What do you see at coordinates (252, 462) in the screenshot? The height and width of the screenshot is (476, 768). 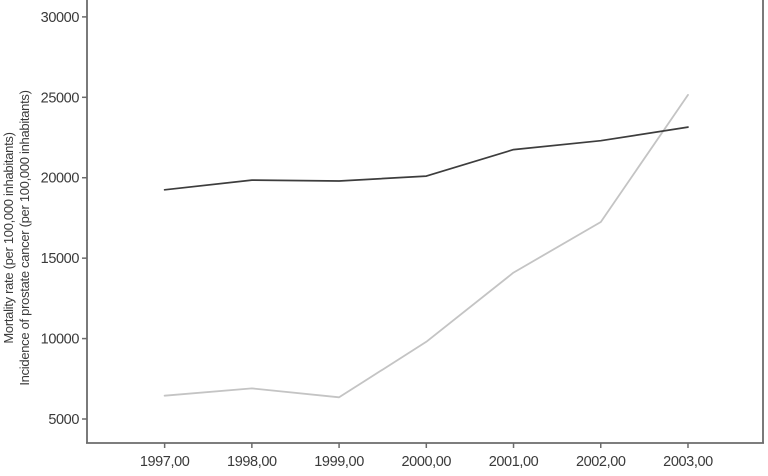 I see `x-axis-tick-label: 1998,00` at bounding box center [252, 462].